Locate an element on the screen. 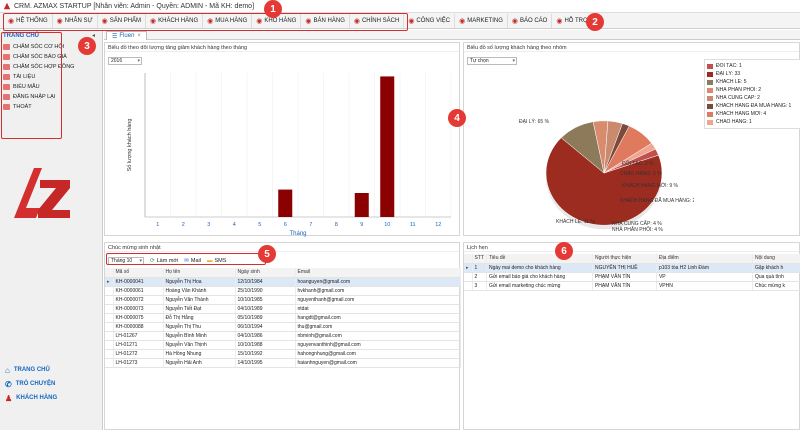 The width and height of the screenshot is (800, 430). column-header: Email is located at coordinates (378, 273).